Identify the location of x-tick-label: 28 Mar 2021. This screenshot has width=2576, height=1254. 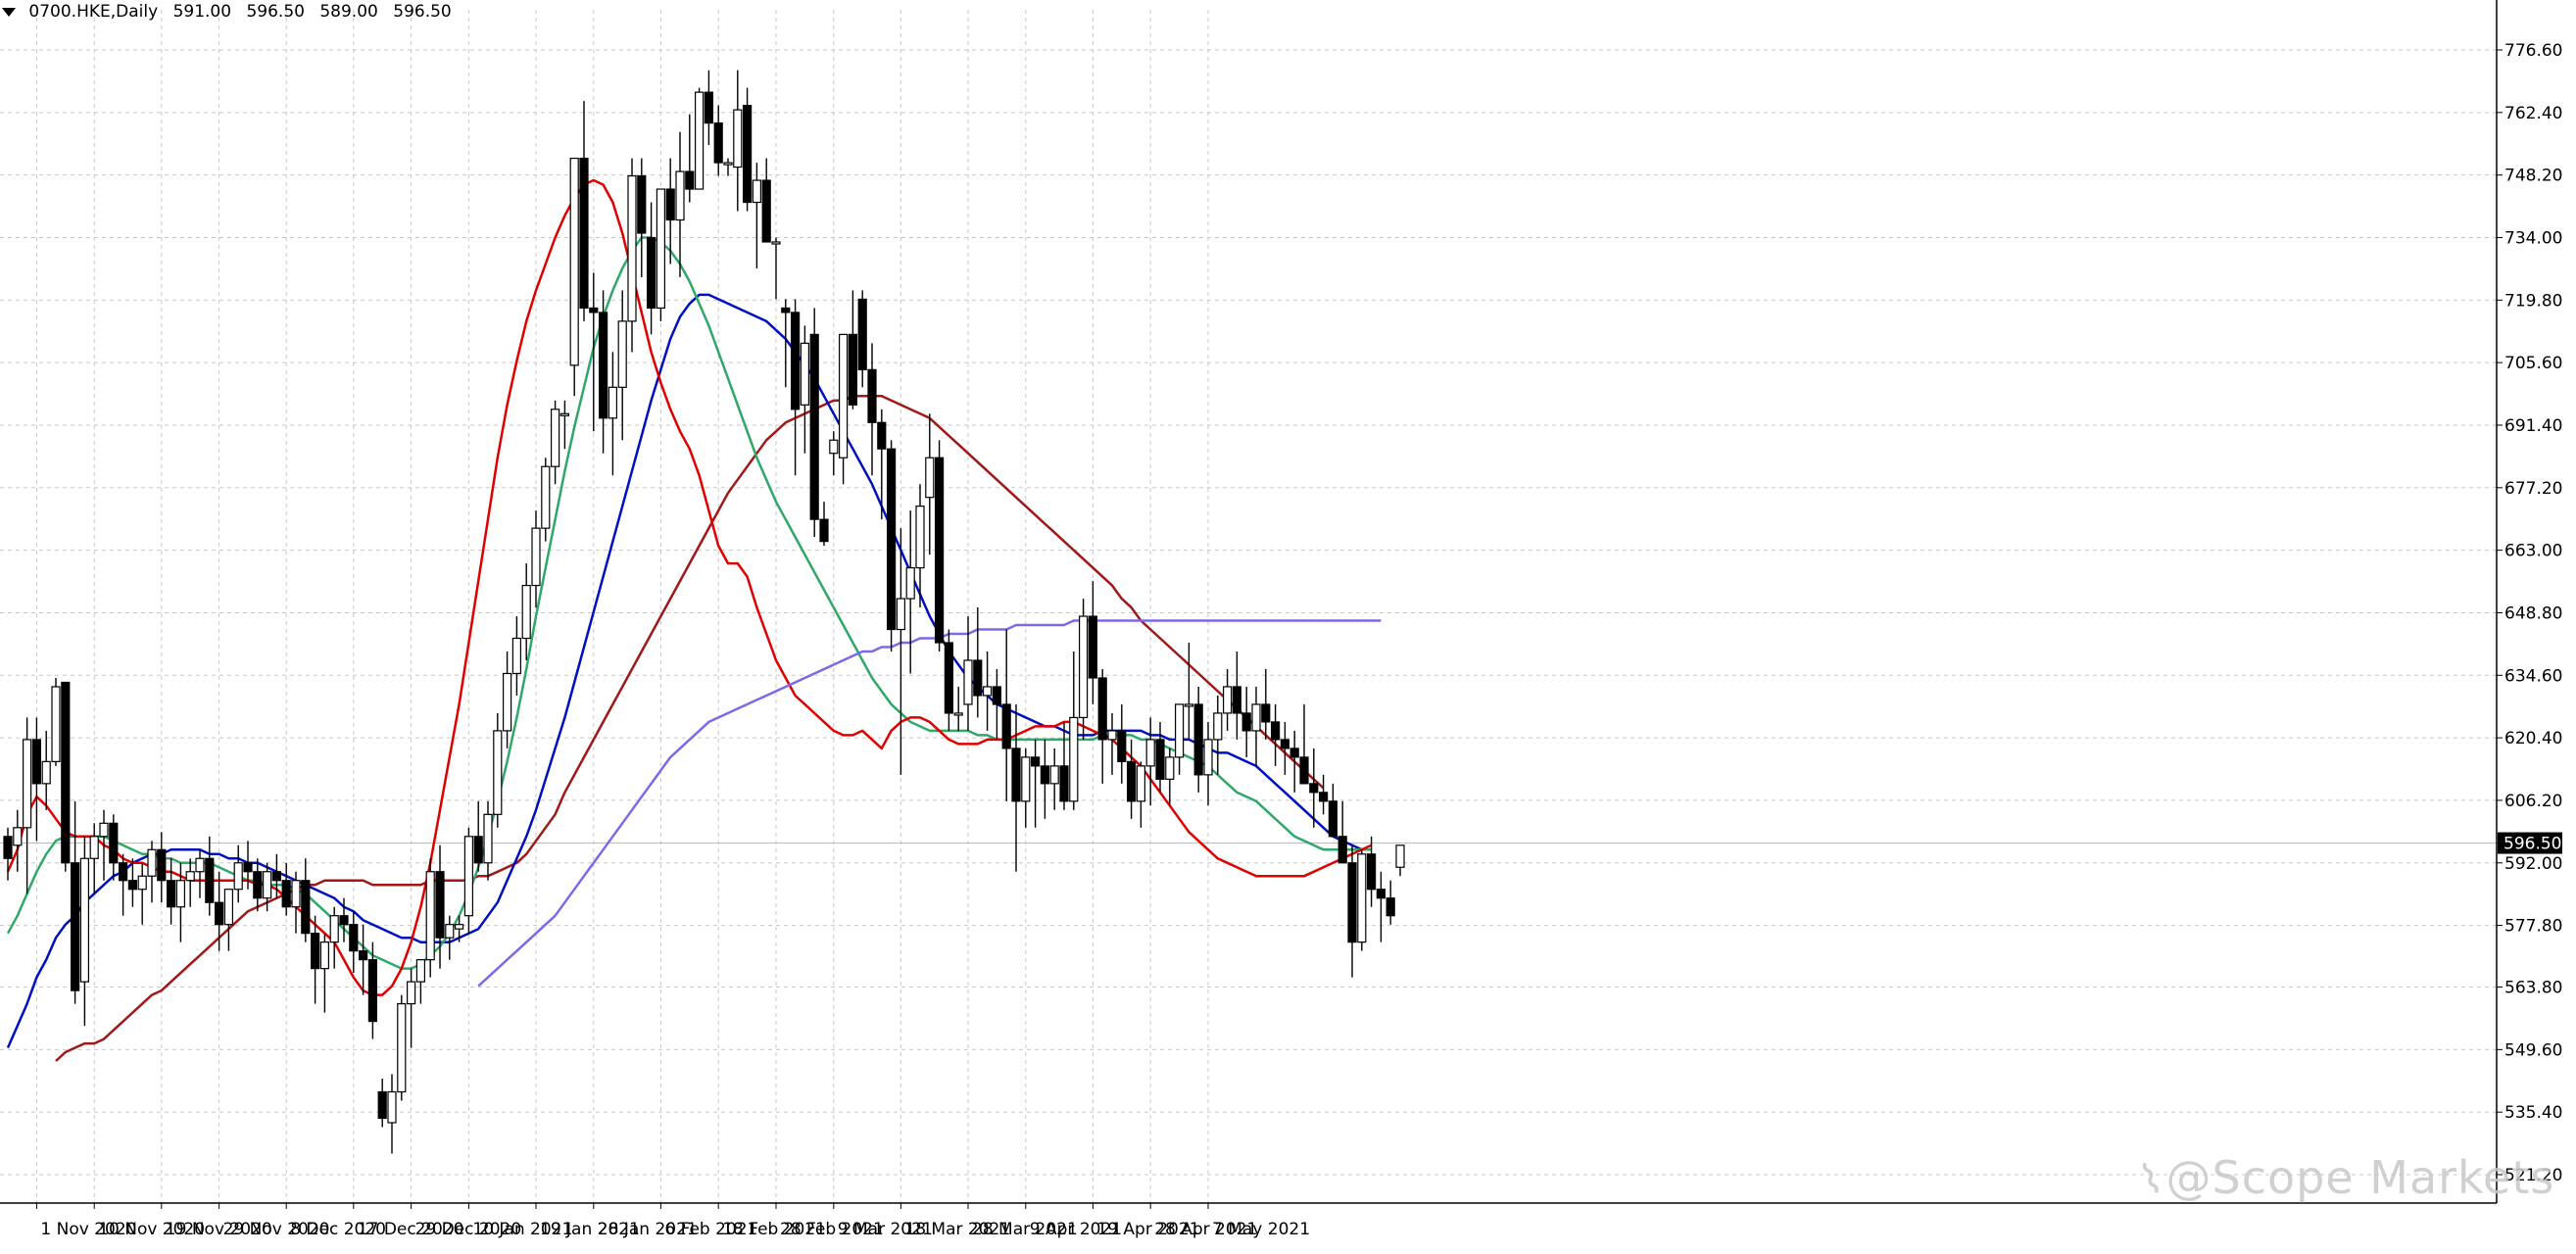
(1025, 1229).